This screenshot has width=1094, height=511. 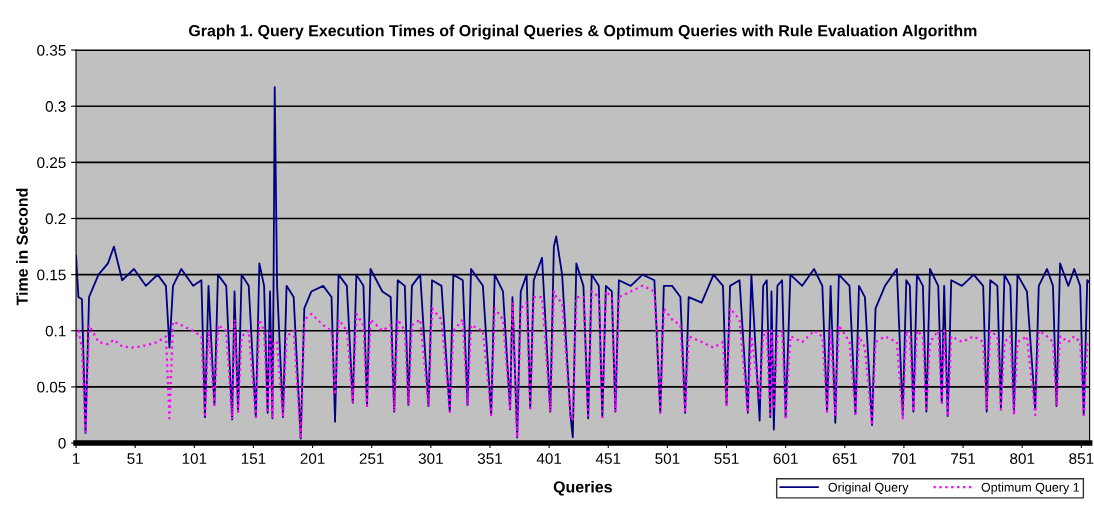 I want to click on y-tick-label: 0.3, so click(x=55, y=106).